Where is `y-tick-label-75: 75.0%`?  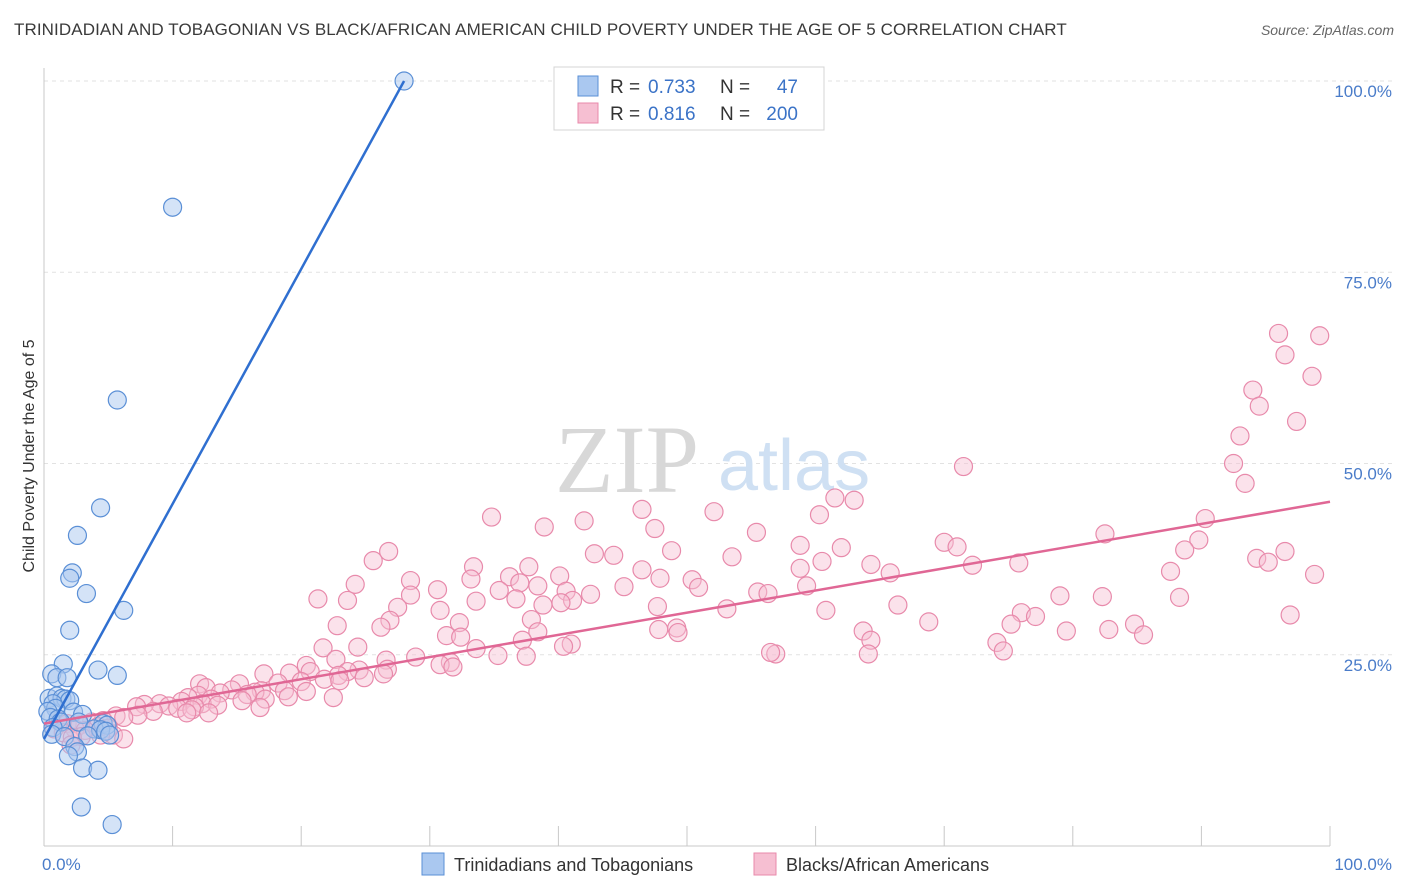
y-tick-label-75: 75.0% is located at coordinates (1368, 282).